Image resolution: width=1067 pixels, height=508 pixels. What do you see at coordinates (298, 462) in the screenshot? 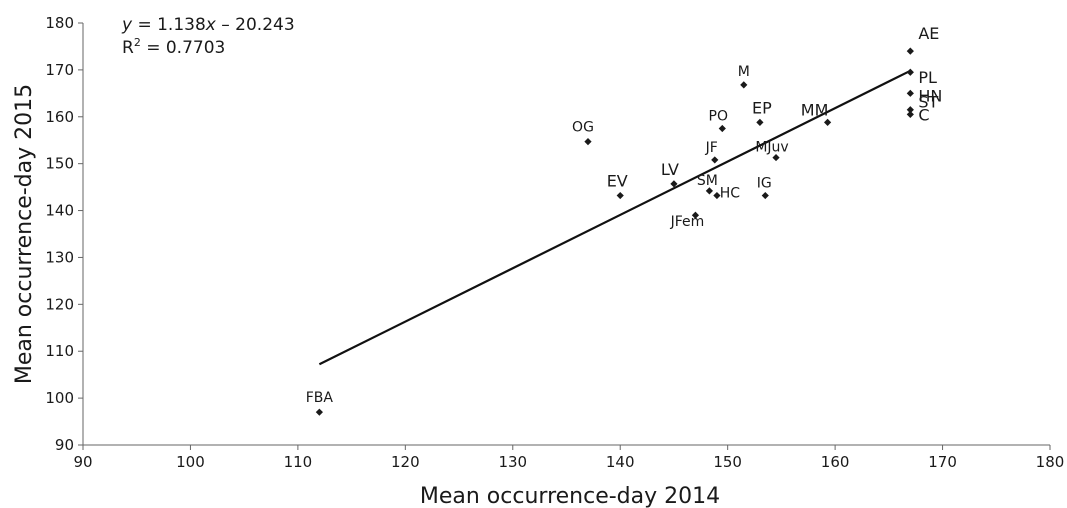
I see `x-tick-label: 110` at bounding box center [298, 462].